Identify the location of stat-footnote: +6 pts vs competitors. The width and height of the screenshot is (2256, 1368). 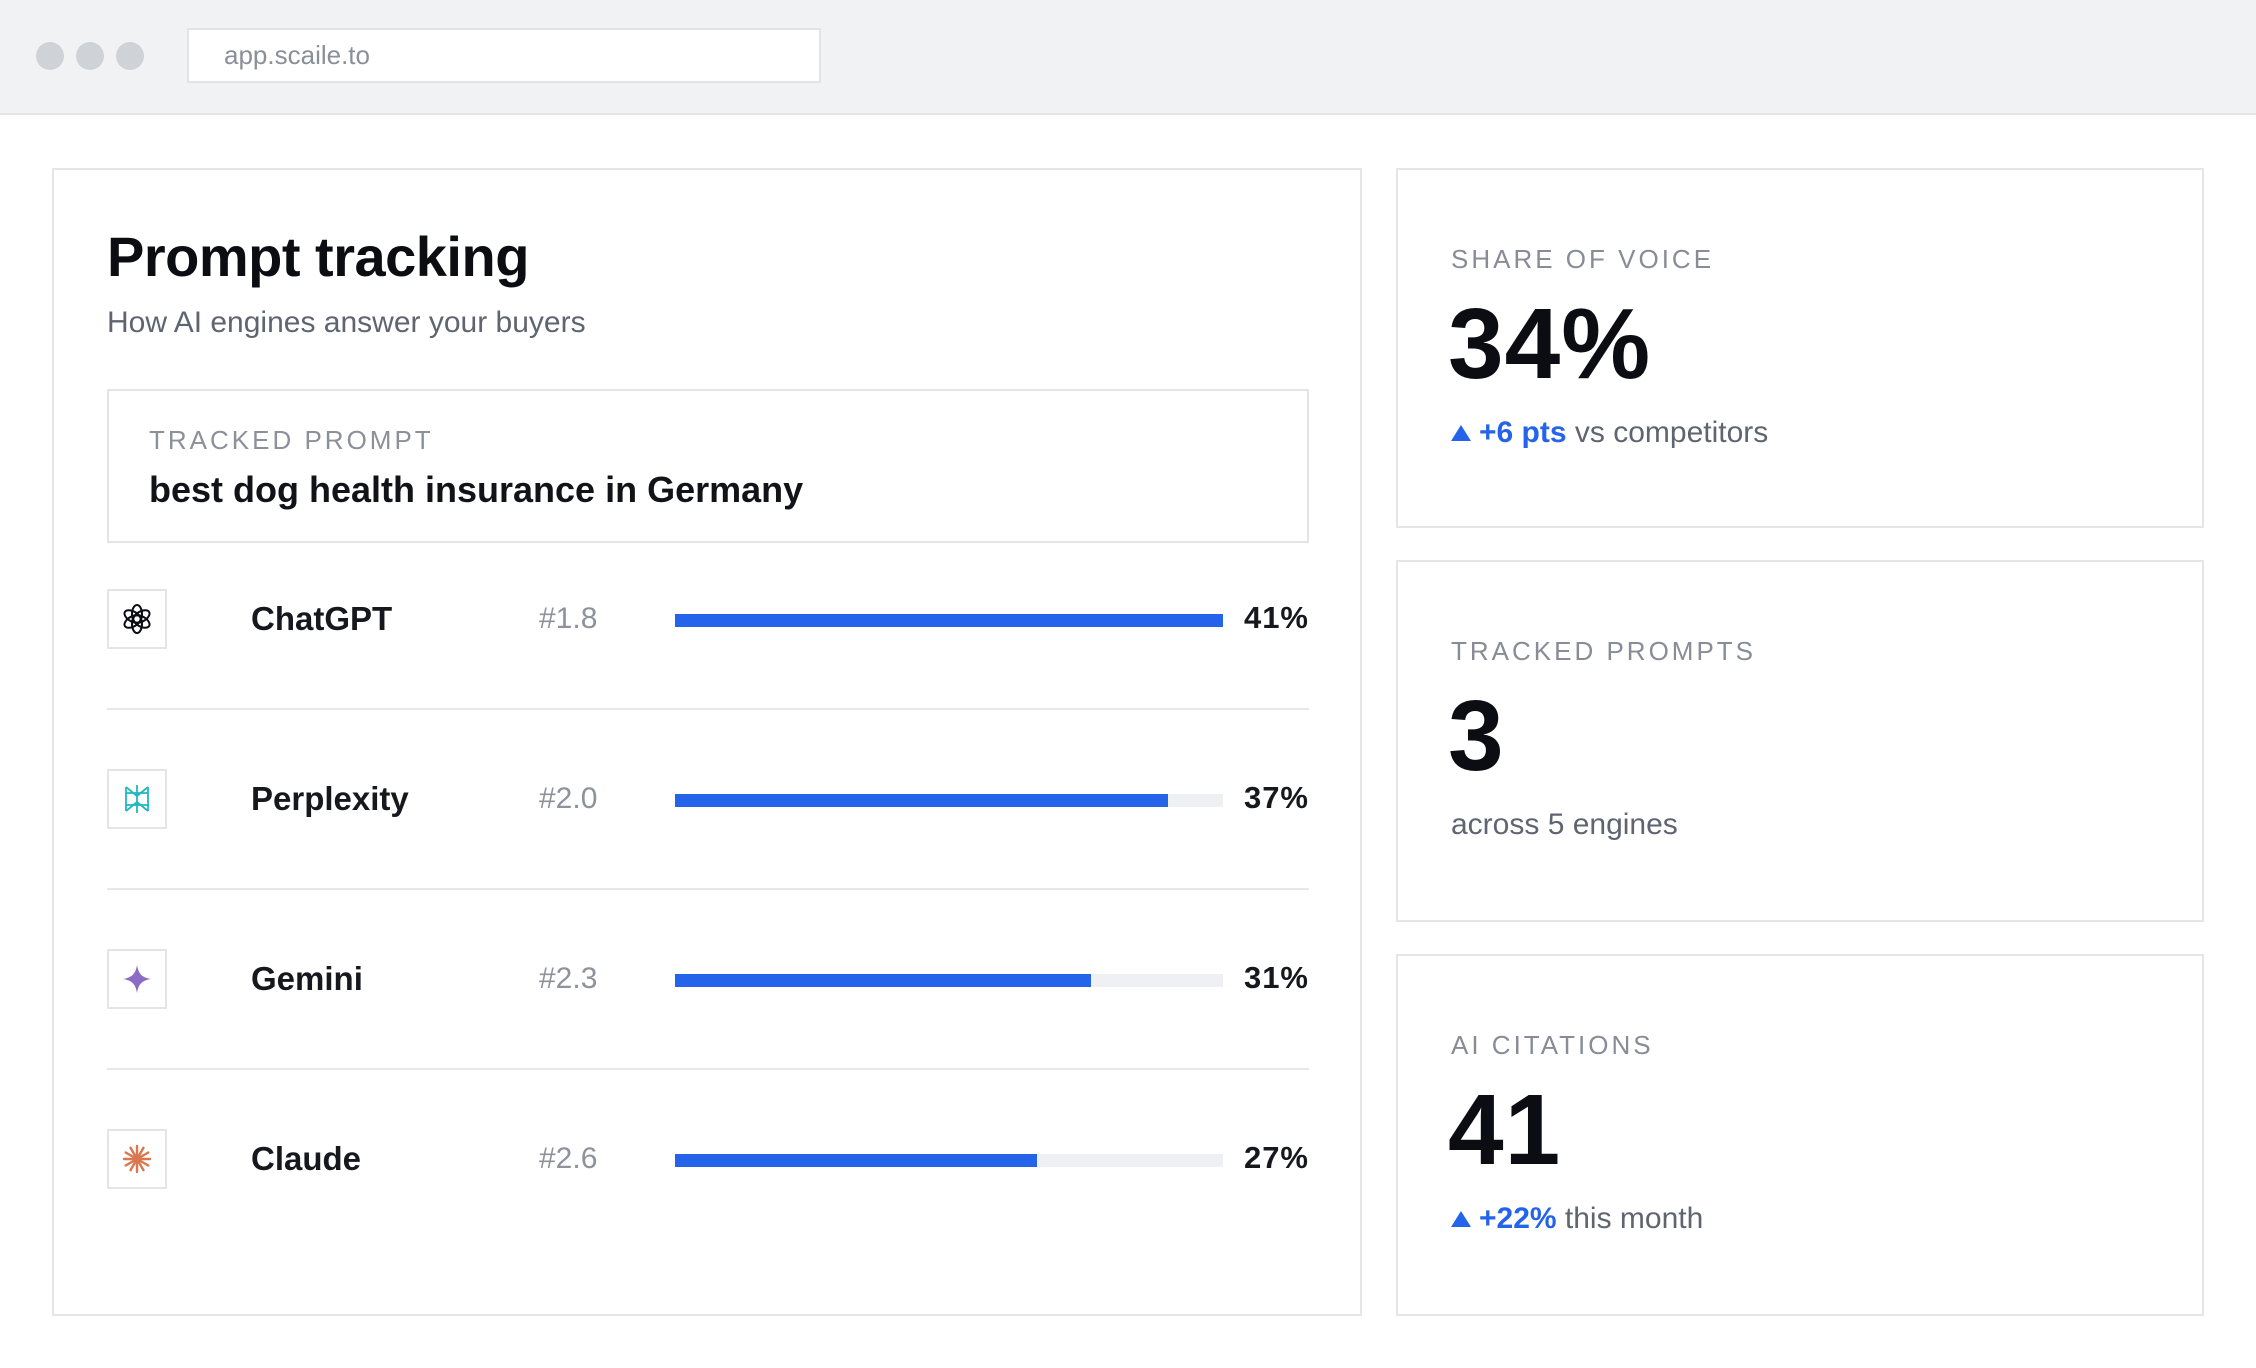
(1609, 433).